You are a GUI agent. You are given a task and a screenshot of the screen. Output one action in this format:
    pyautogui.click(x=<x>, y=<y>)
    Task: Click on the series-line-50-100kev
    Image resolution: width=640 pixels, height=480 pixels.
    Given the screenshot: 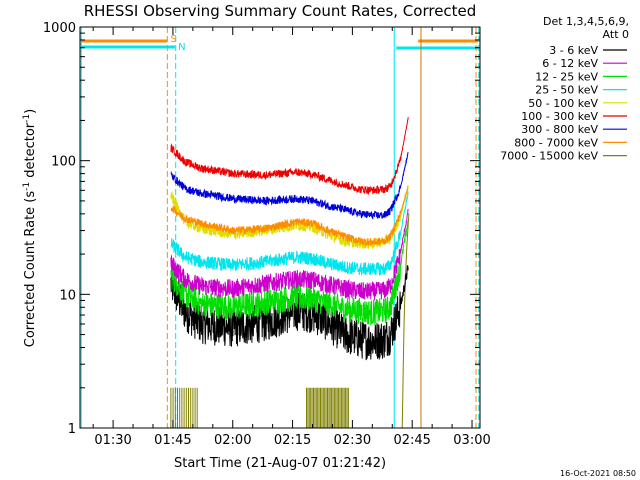 What is the action you would take?
    pyautogui.click(x=289, y=218)
    